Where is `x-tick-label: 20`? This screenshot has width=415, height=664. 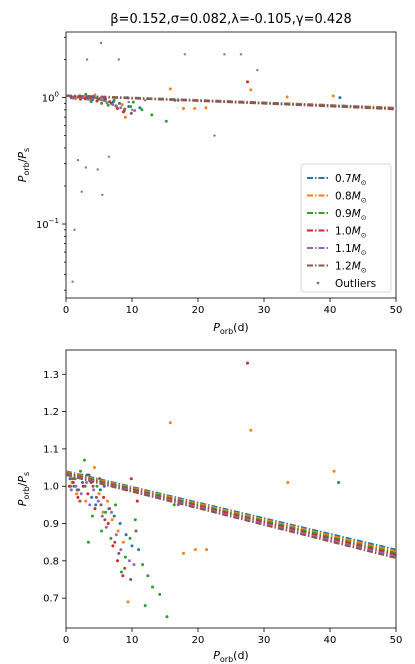
x-tick-label: 20 is located at coordinates (198, 310).